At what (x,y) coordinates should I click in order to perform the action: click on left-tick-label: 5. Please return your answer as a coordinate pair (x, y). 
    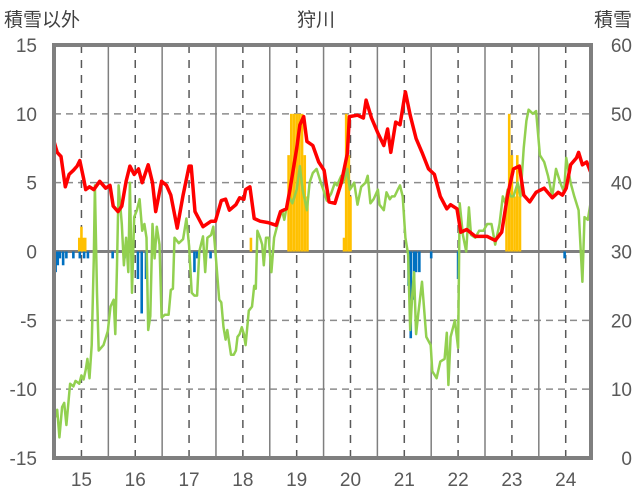
    Looking at the image, I should click on (31, 184).